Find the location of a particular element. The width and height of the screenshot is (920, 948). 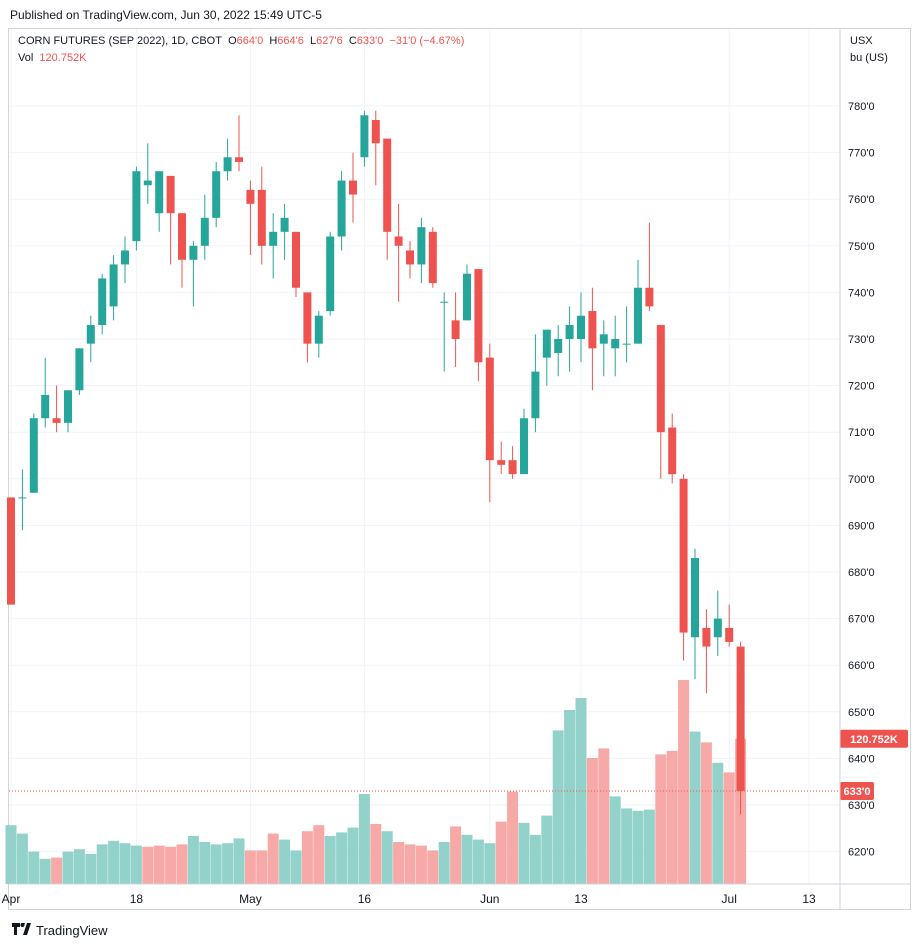

tradingview-logo-icon is located at coordinates (22, 929).